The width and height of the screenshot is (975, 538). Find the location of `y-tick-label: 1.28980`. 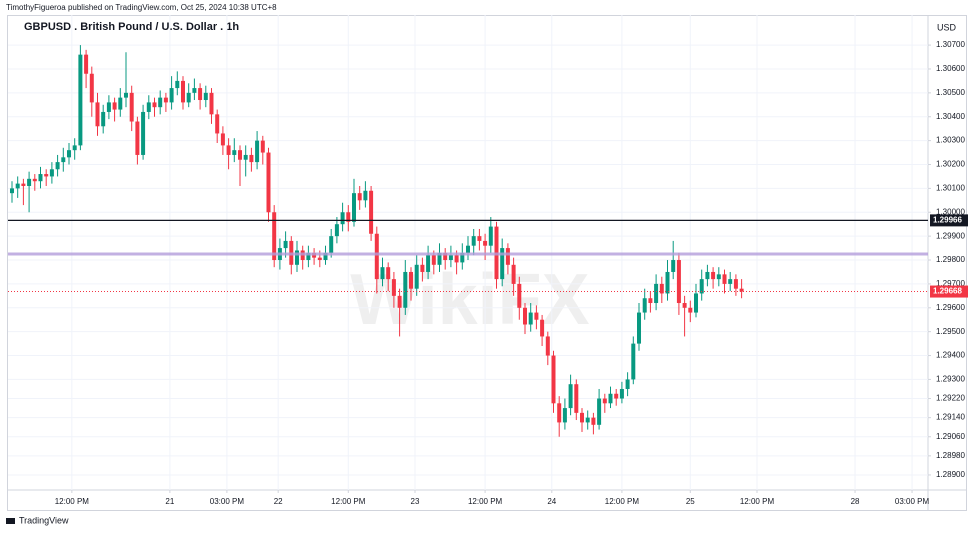

y-tick-label: 1.28980 is located at coordinates (950, 455).